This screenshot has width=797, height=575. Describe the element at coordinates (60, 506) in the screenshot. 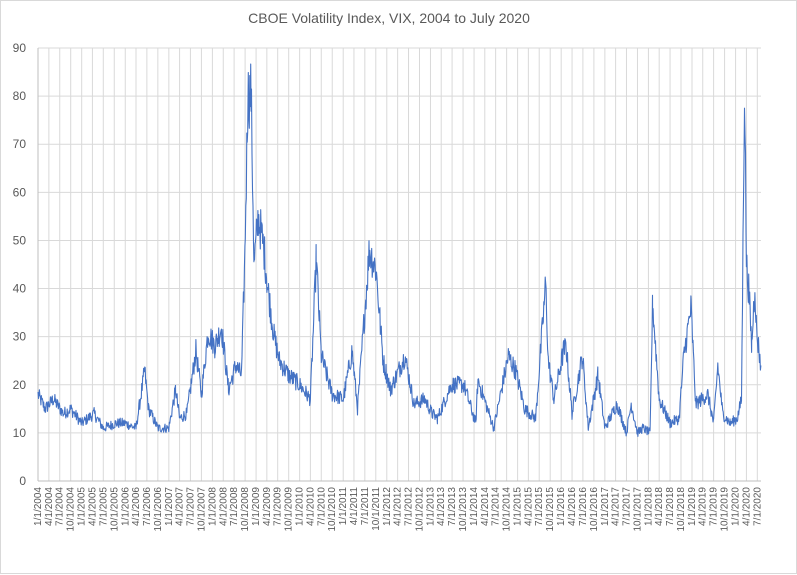

I see `x-tick-label: 7/1/2004` at that location.